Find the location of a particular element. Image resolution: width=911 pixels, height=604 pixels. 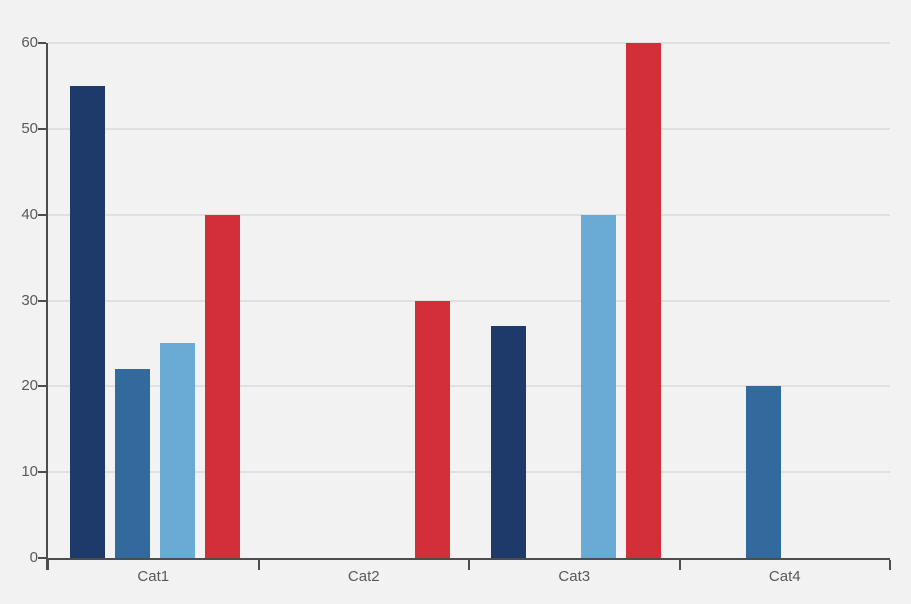

x-axis-label-cat3: Cat3 is located at coordinates (574, 576).